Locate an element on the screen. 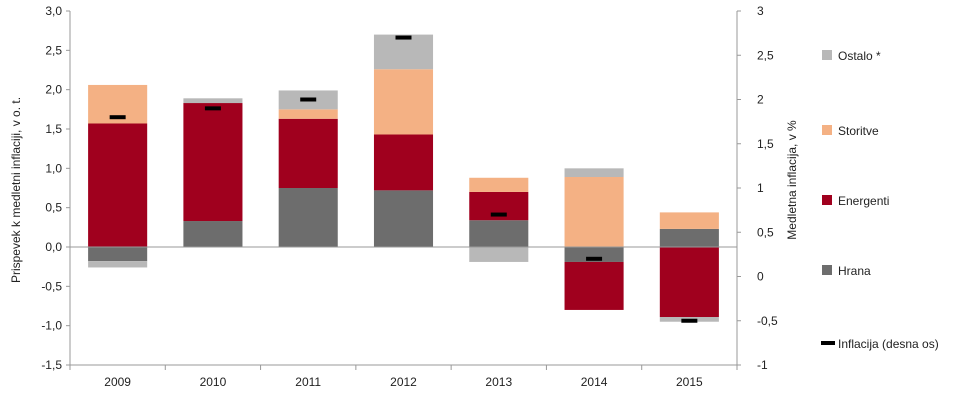 The width and height of the screenshot is (960, 403). right-tick-label: -0,5 is located at coordinates (767, 321).